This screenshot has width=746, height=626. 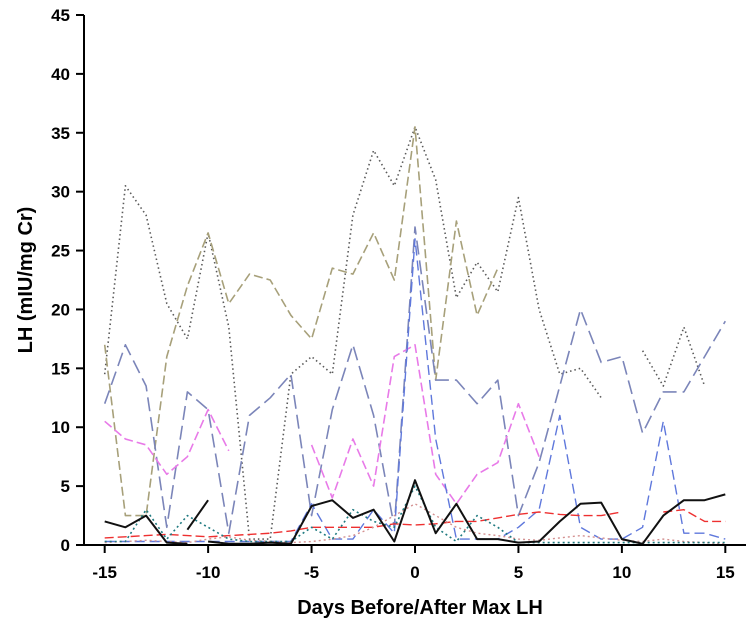 What do you see at coordinates (65, 486) in the screenshot?
I see `y-tick-label: 5` at bounding box center [65, 486].